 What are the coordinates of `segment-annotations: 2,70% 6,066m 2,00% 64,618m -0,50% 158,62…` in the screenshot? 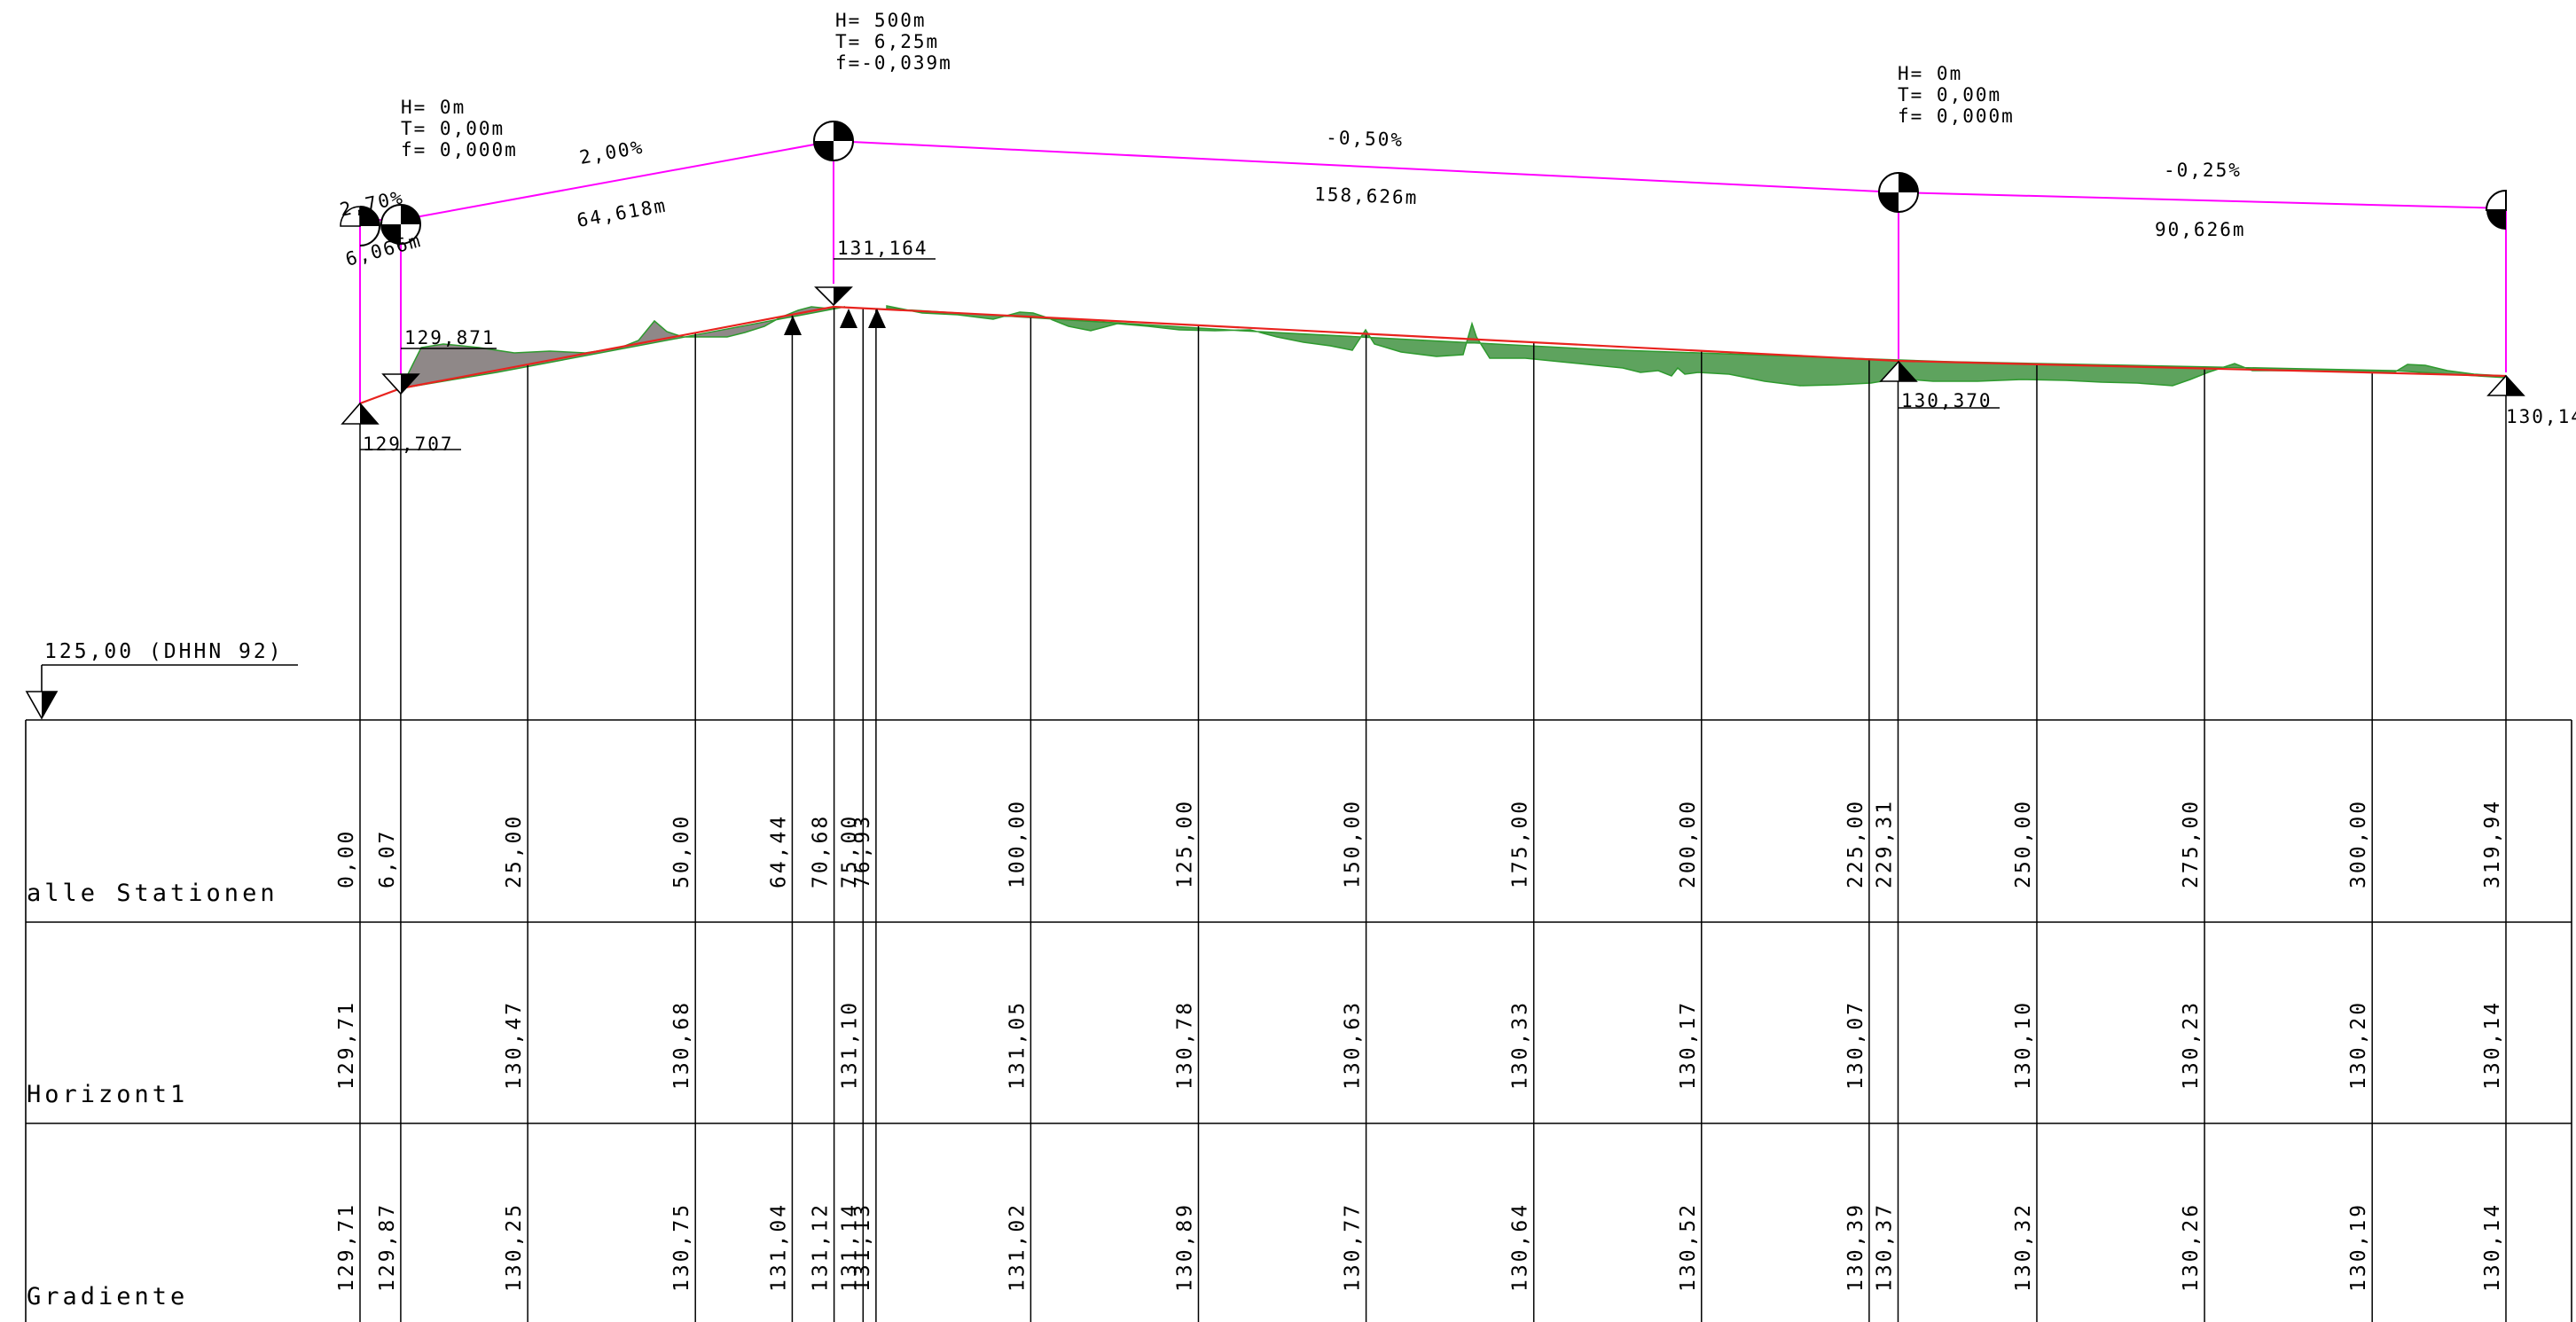 It's located at (1292, 198).